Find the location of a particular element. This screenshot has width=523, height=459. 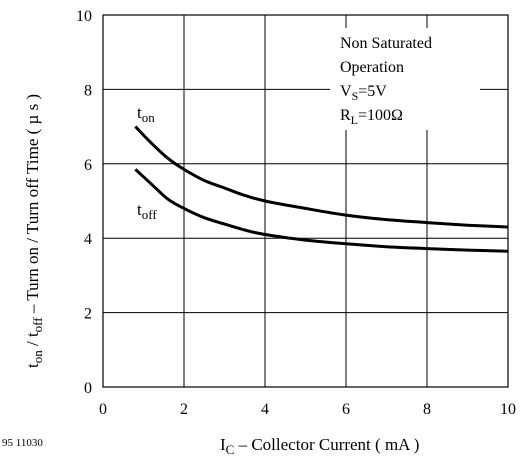

annotation-rl: RL=100Ω is located at coordinates (371, 117).